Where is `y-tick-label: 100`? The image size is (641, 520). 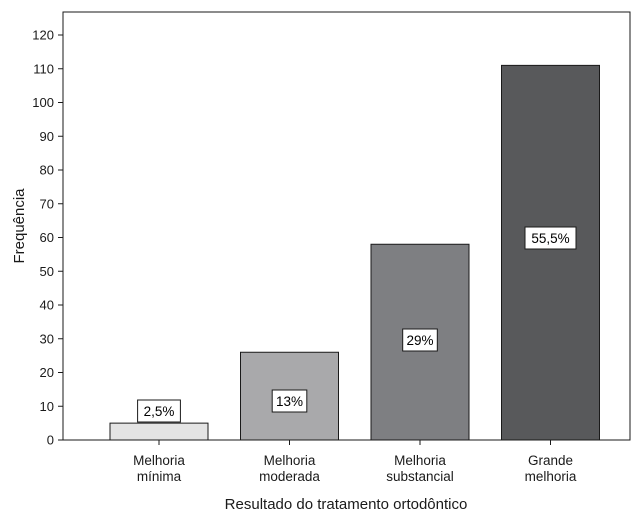 y-tick-label: 100 is located at coordinates (43, 102).